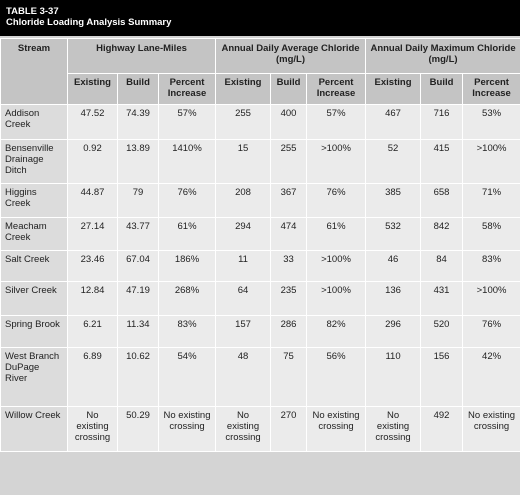  What do you see at coordinates (138, 377) in the screenshot?
I see `cell: 10.62` at bounding box center [138, 377].